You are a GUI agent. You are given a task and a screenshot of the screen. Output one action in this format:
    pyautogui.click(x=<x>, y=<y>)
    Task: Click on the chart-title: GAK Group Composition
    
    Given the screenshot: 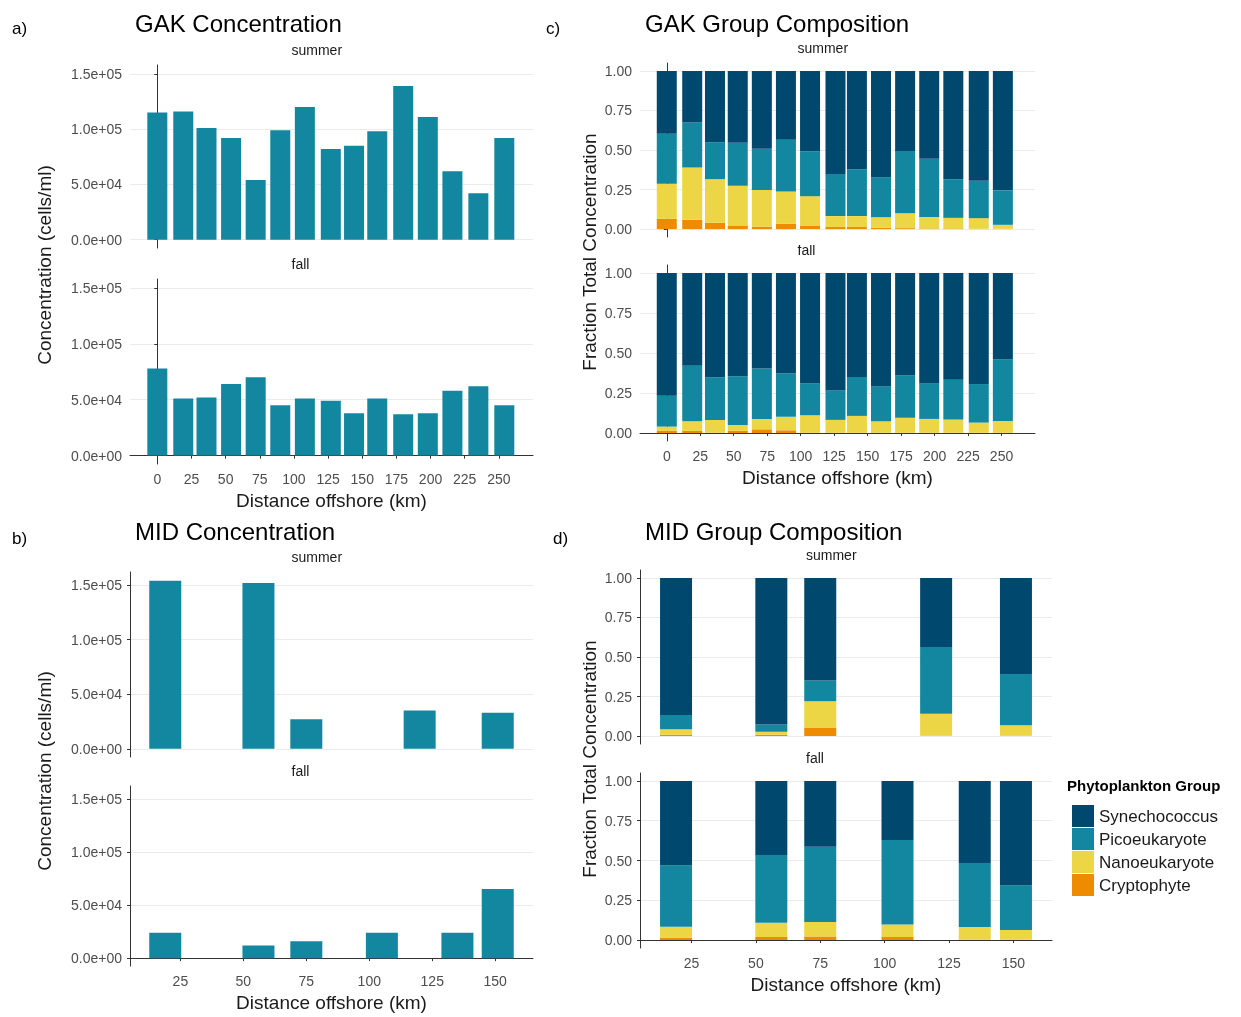 What is the action you would take?
    pyautogui.click(x=777, y=23)
    